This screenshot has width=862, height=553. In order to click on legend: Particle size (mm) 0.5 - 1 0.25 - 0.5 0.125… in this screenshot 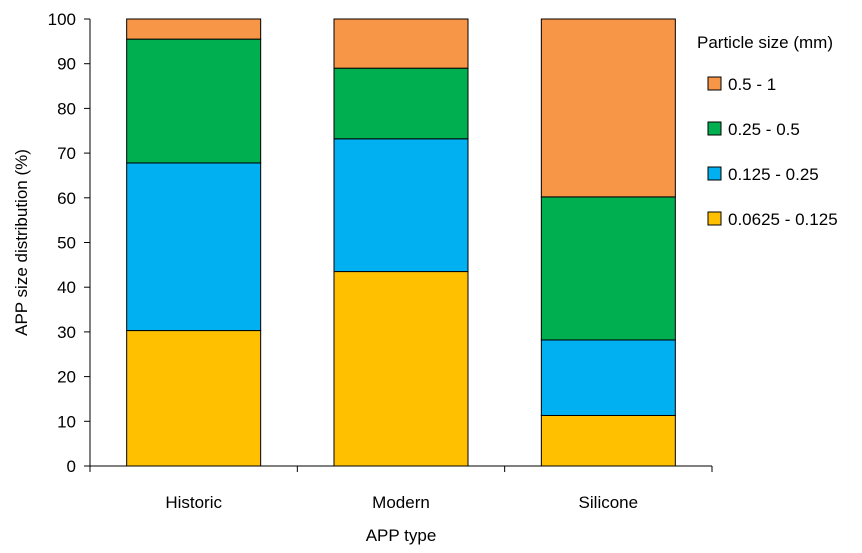, I will do `click(767, 131)`.